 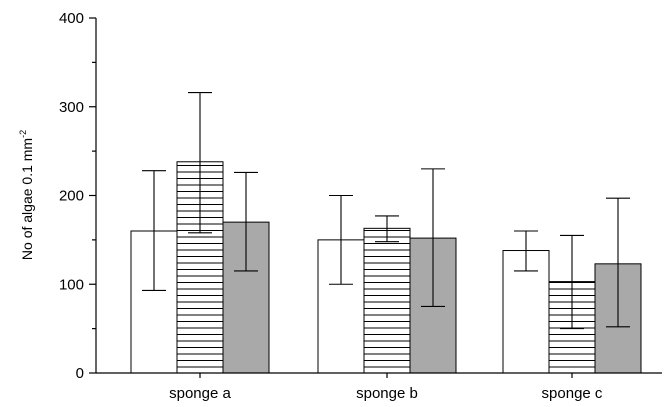 What do you see at coordinates (23, 134) in the screenshot?
I see `y-axis-title-superscript: -2` at bounding box center [23, 134].